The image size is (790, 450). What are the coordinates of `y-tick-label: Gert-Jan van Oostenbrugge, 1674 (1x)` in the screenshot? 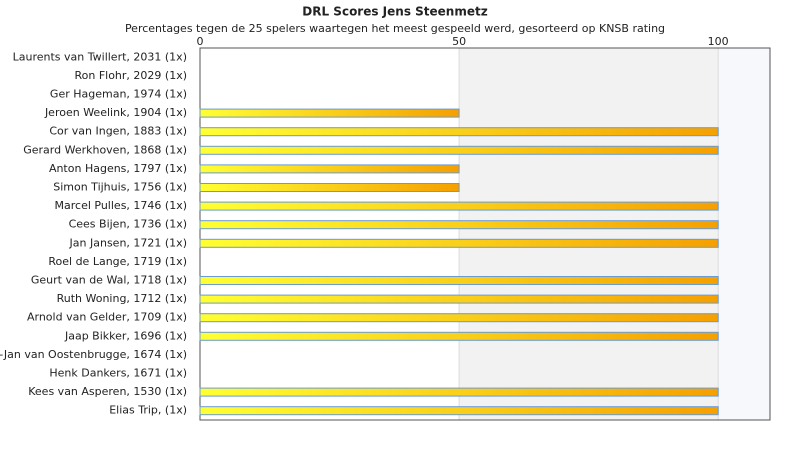 It's located at (93, 354).